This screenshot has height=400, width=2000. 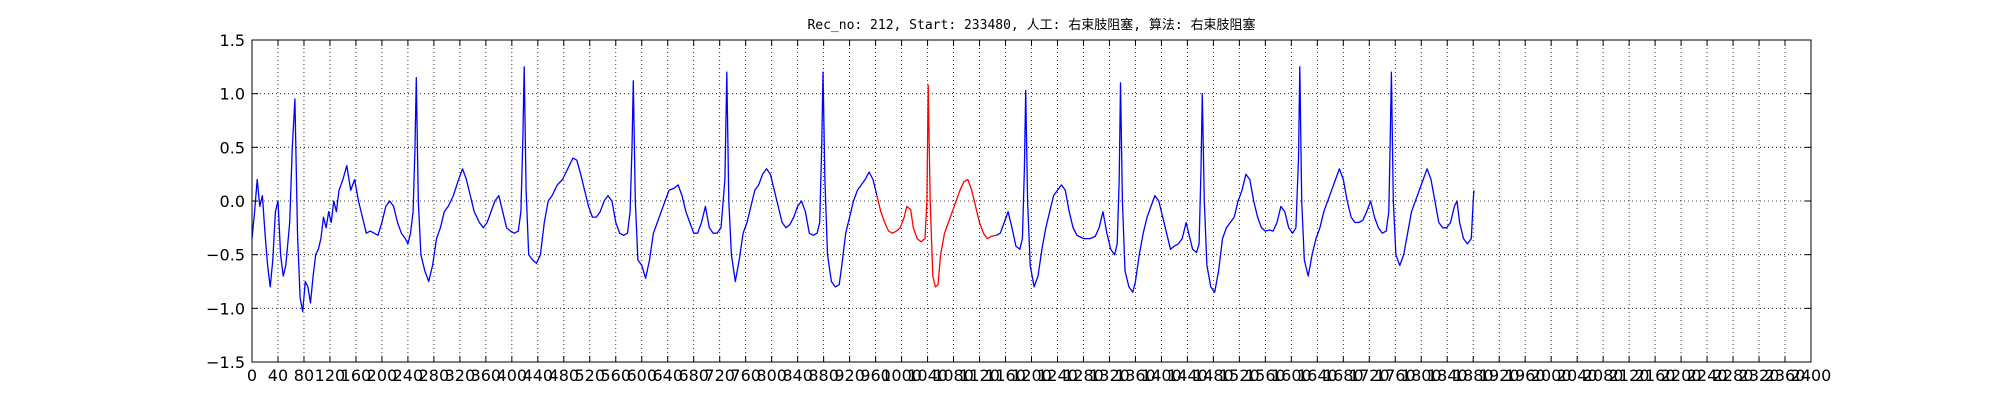 I want to click on x-tick-label: 40, so click(x=278, y=375).